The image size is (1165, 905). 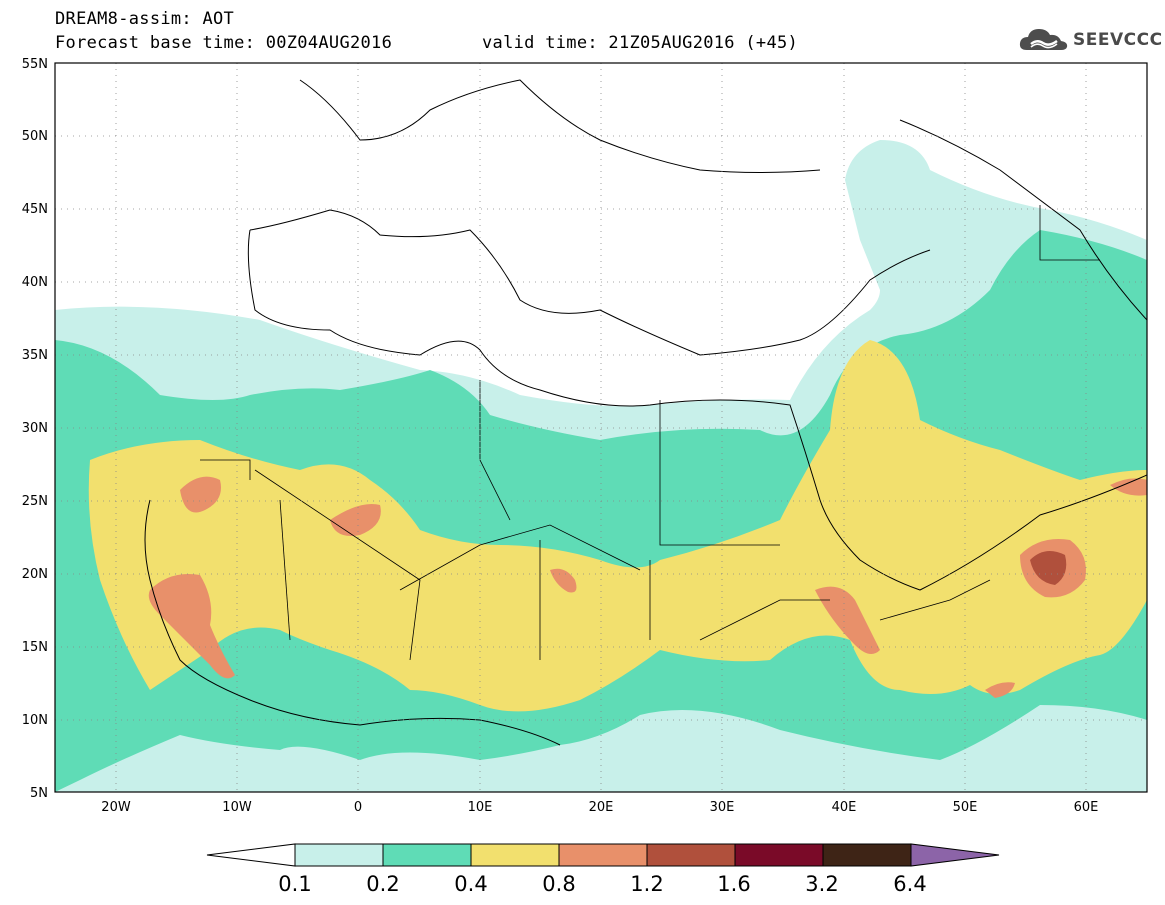 I want to click on lon-tick: 20E, so click(x=601, y=807).